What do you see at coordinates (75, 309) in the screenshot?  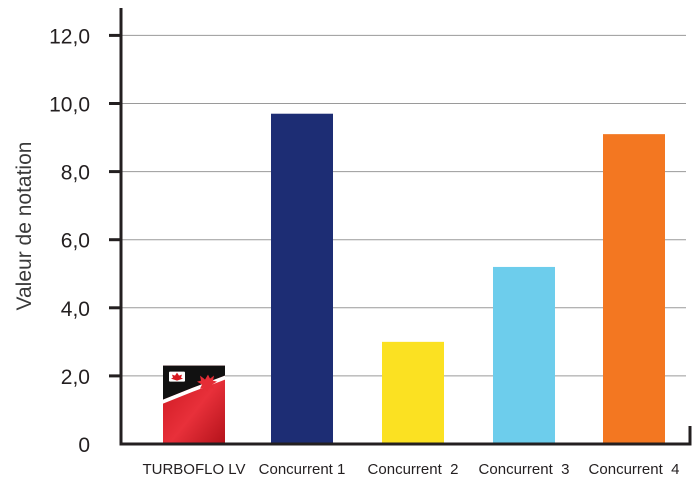 I see `y-tick-label: 4,0` at bounding box center [75, 309].